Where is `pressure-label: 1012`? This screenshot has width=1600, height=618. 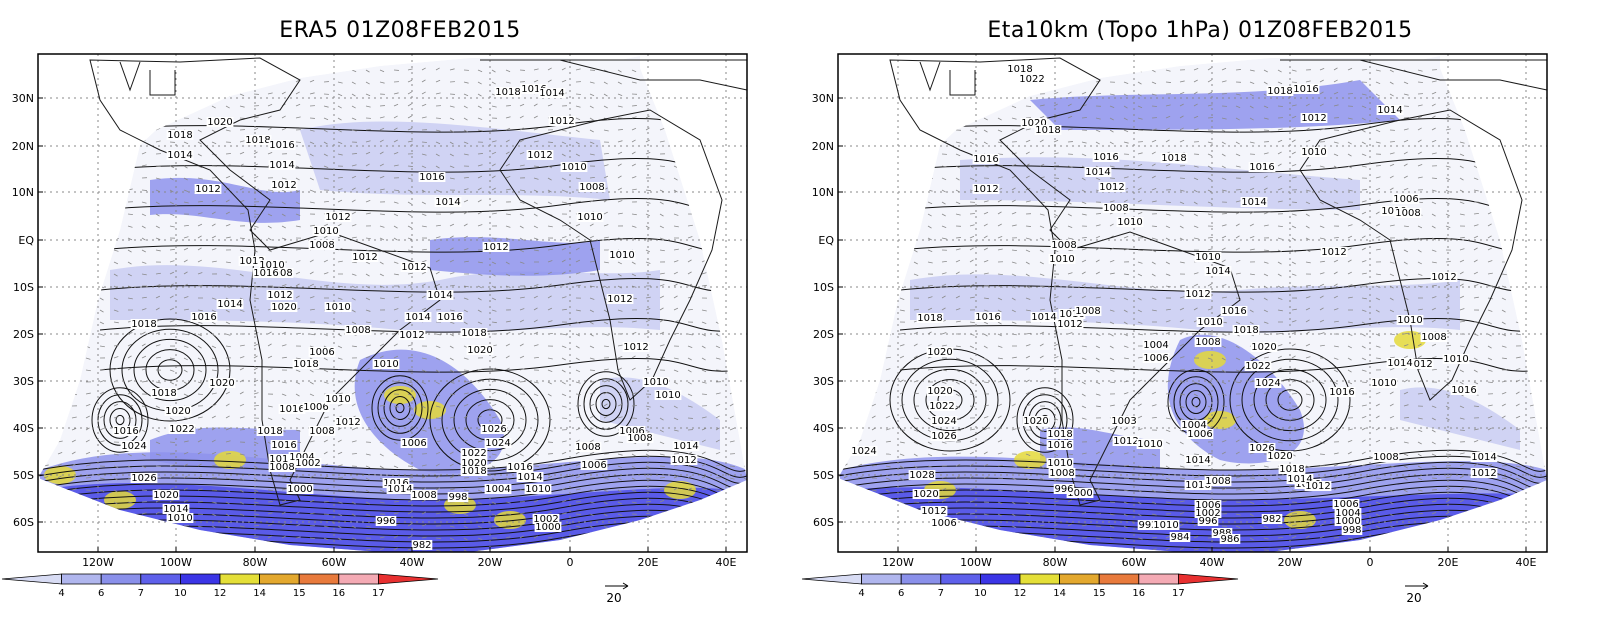 pressure-label: 1012 is located at coordinates (1125, 441).